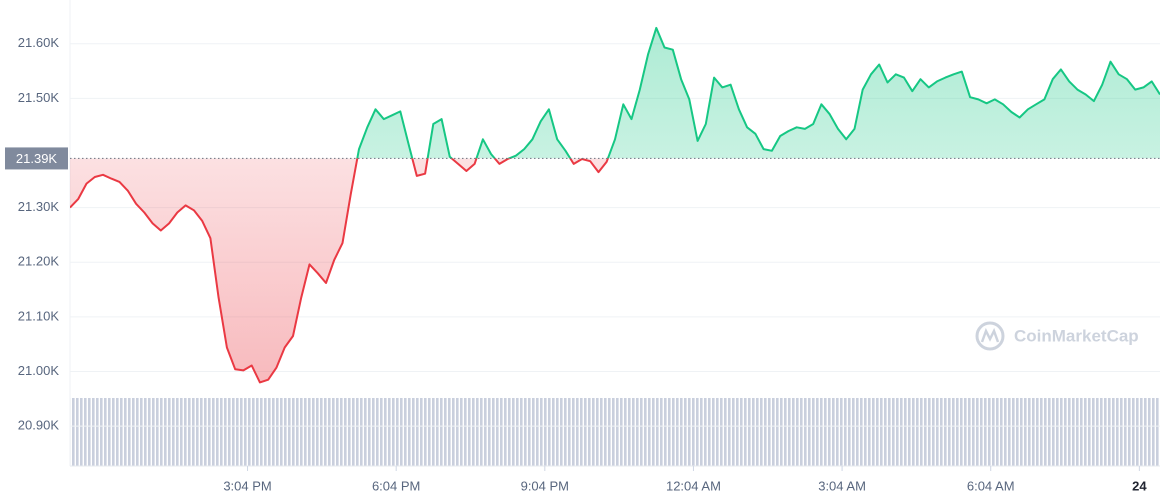 This screenshot has width=1161, height=500. I want to click on watermark: CoinMarketCap, so click(1057, 336).